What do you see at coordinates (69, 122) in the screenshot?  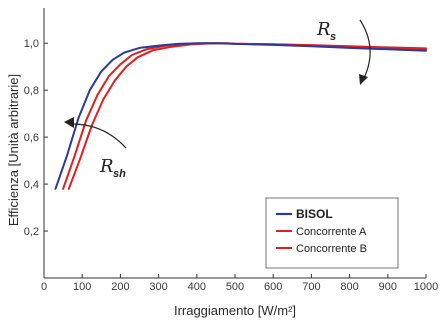 I see `rsh-arrowhead` at bounding box center [69, 122].